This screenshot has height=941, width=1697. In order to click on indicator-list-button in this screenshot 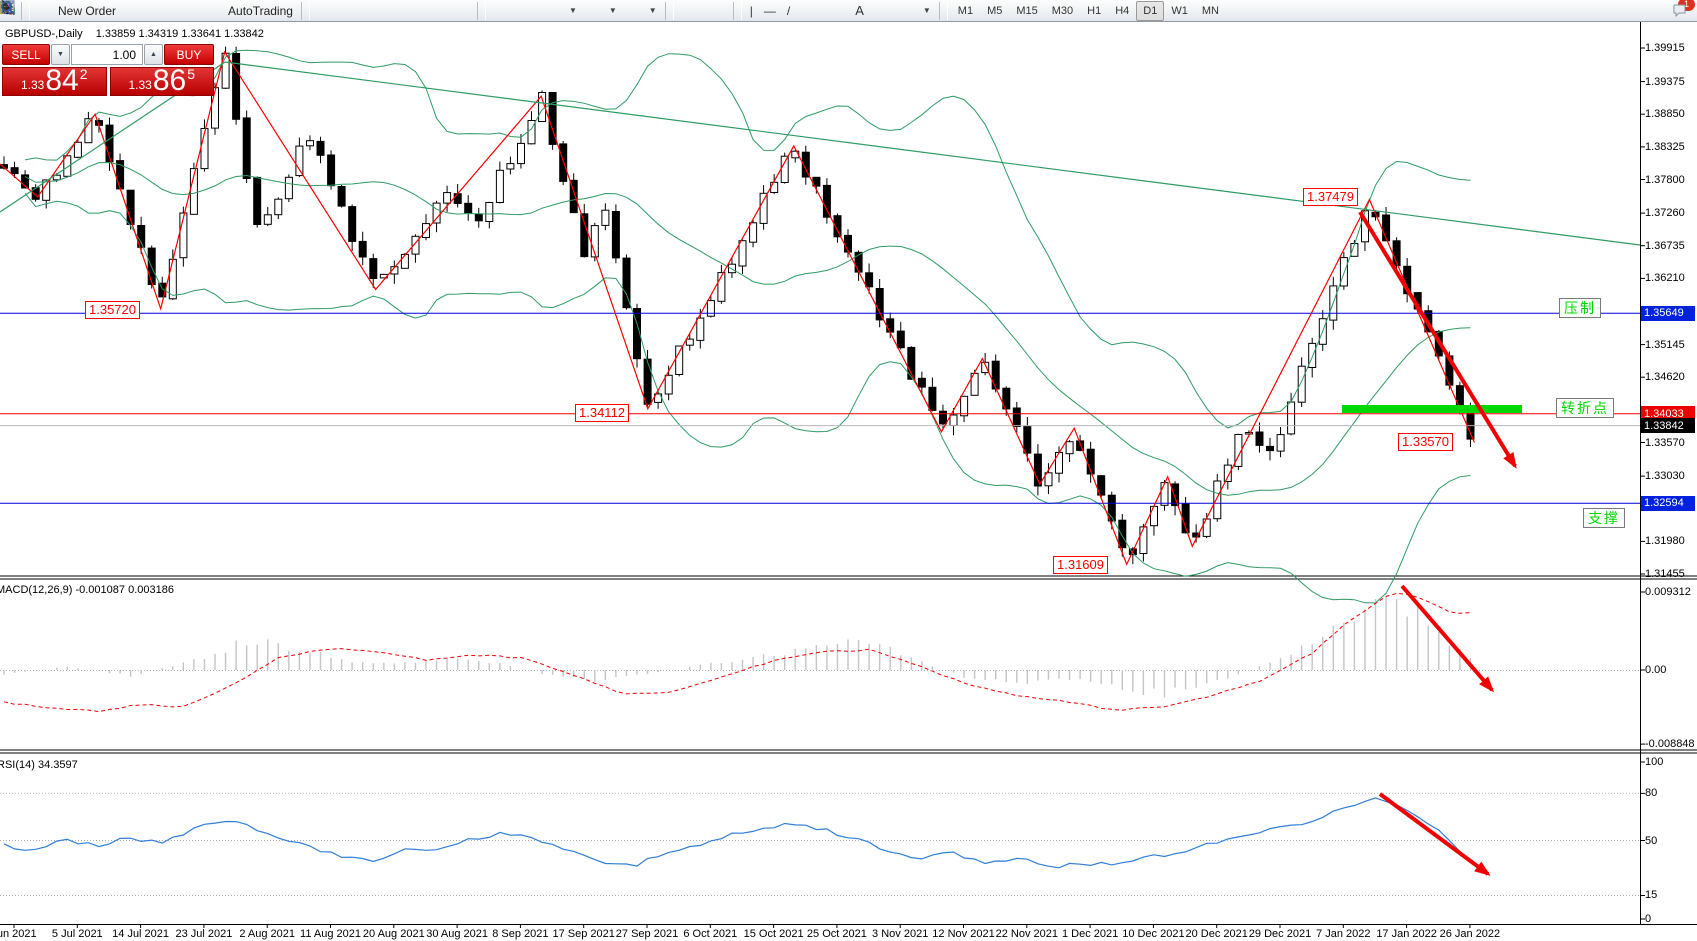, I will do `click(258, 11)`.